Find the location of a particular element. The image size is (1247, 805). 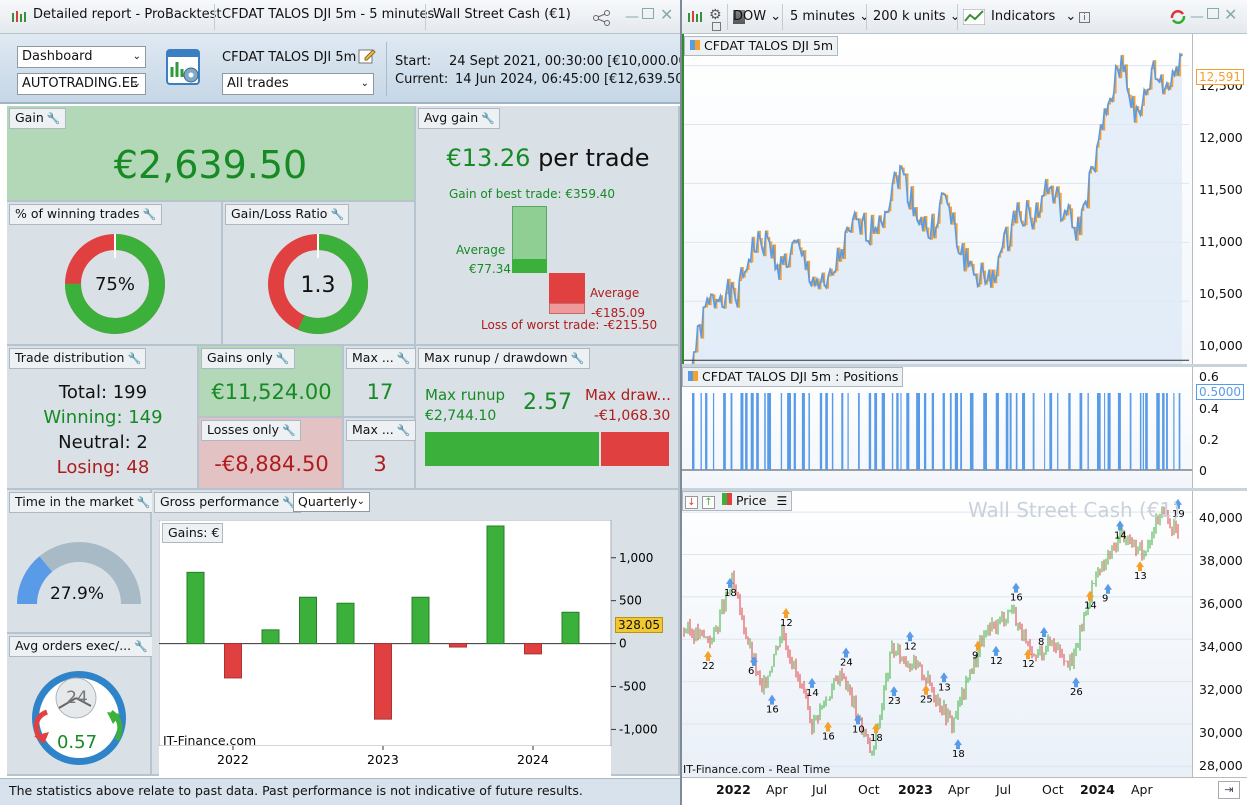

probacktest-icon is located at coordinates (19, 16).